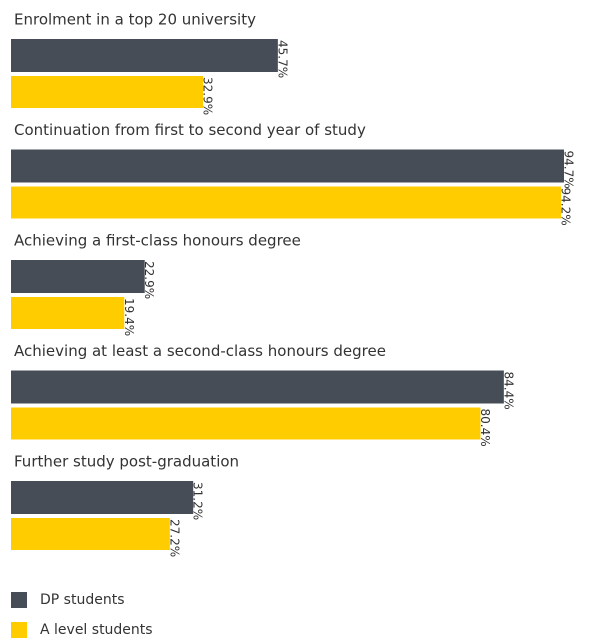 The image size is (593, 638). I want to click on category-label: Achieving a first-class honours degree, so click(157, 241).